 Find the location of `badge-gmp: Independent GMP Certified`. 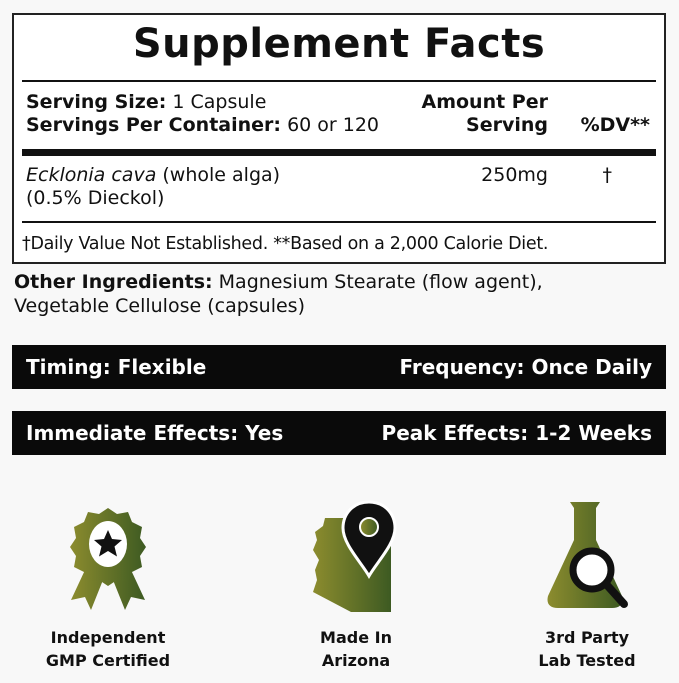

badge-gmp: Independent GMP Certified is located at coordinates (108, 586).